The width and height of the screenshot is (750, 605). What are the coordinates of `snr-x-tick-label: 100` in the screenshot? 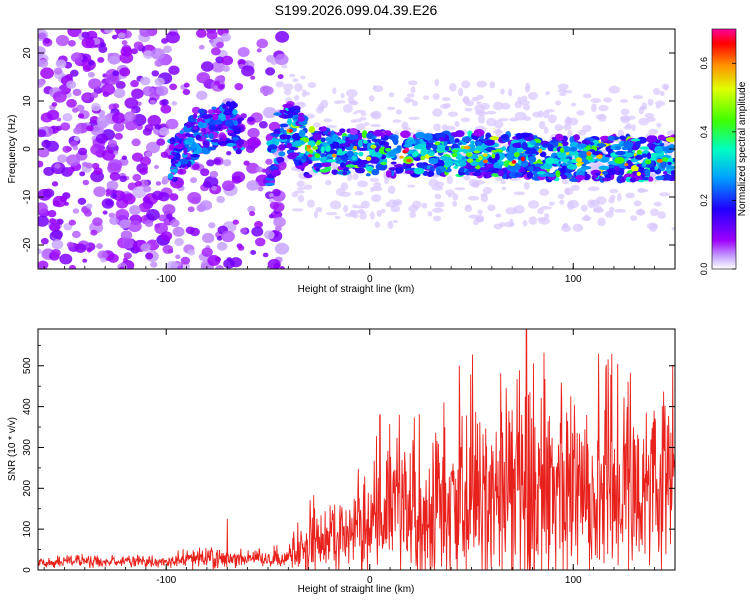 It's located at (573, 580).